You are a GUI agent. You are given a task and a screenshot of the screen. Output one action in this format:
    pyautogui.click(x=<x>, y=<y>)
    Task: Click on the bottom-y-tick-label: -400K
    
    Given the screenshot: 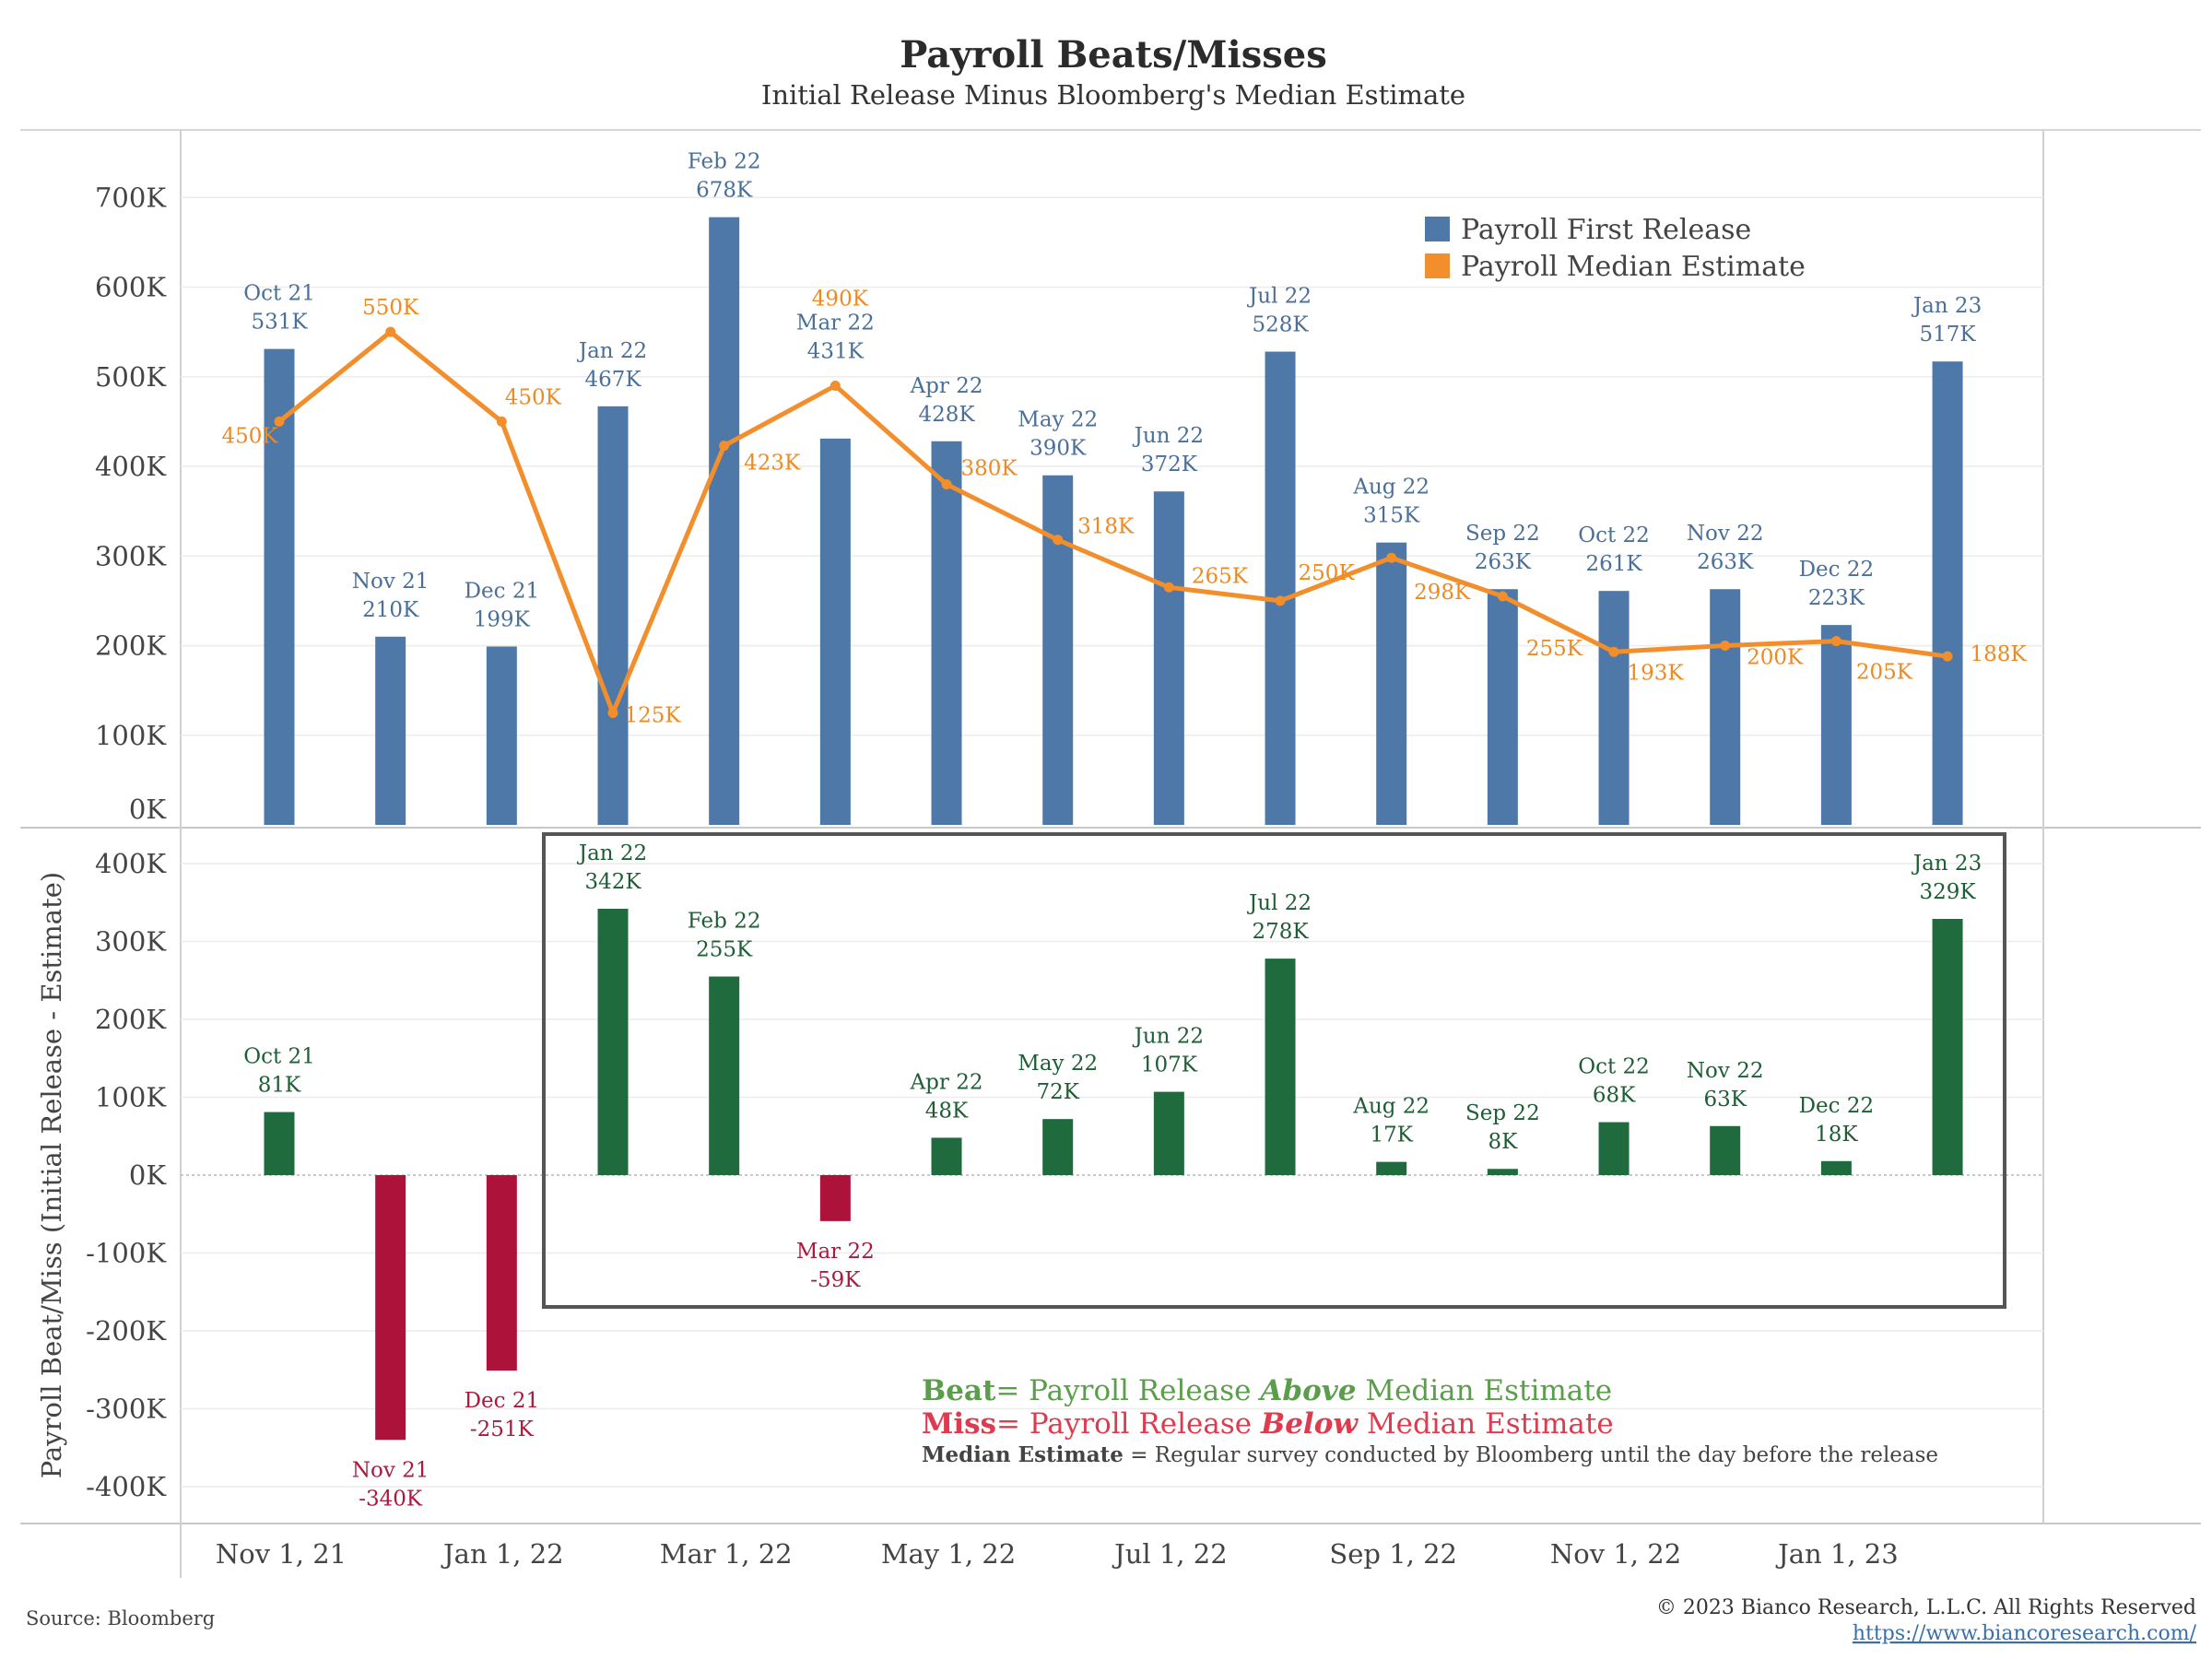 What is the action you would take?
    pyautogui.click(x=126, y=1486)
    